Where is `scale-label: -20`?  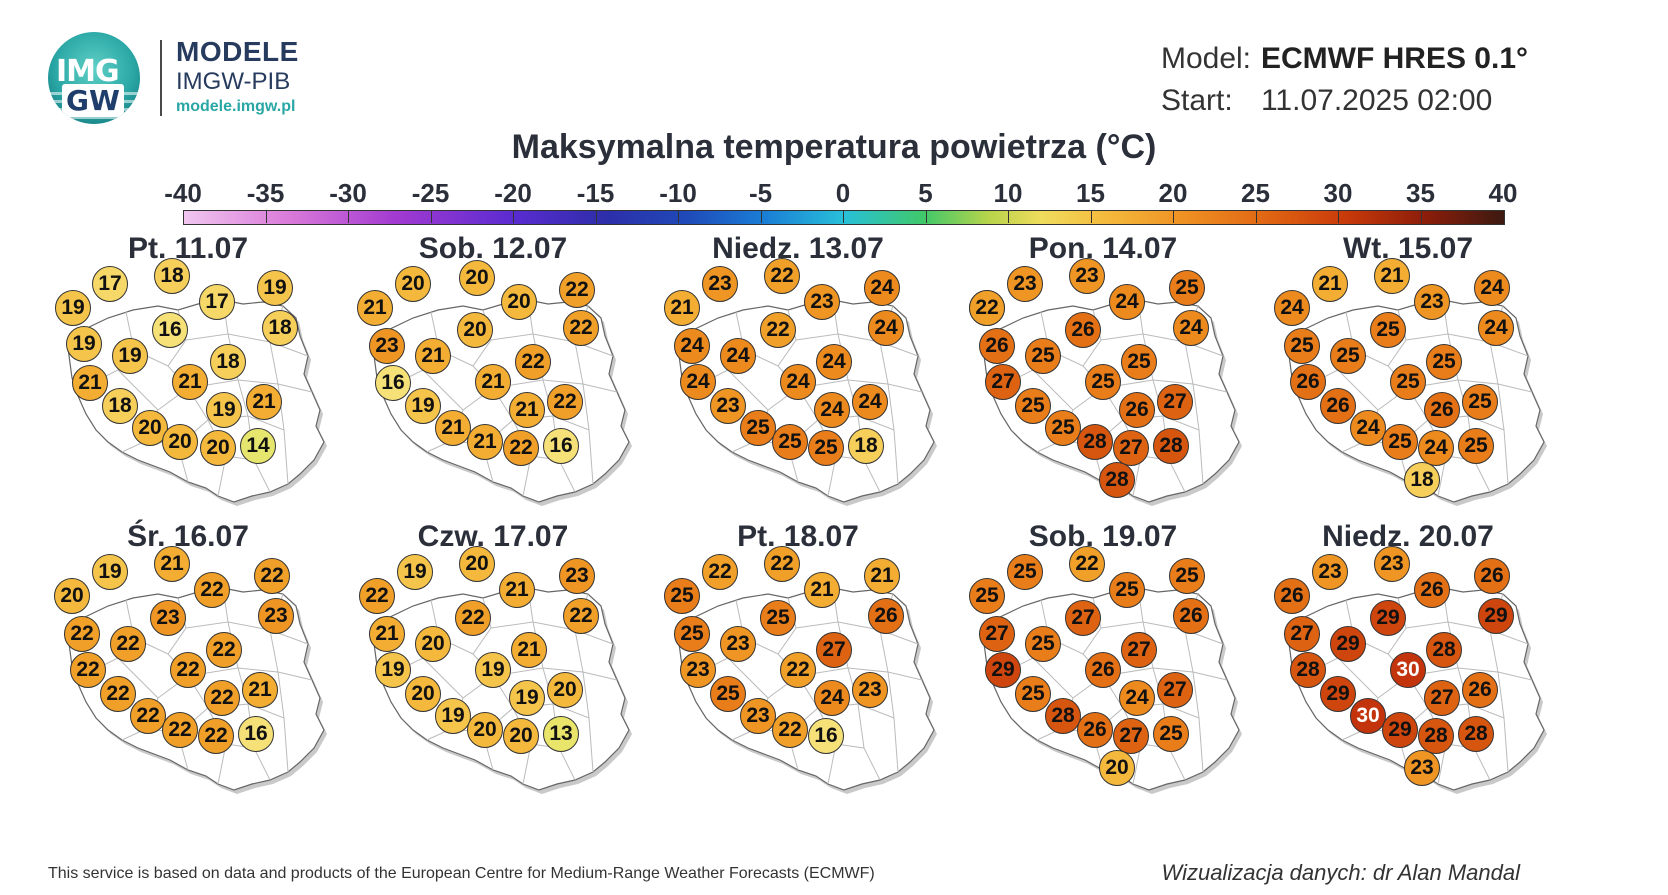 scale-label: -20 is located at coordinates (513, 193).